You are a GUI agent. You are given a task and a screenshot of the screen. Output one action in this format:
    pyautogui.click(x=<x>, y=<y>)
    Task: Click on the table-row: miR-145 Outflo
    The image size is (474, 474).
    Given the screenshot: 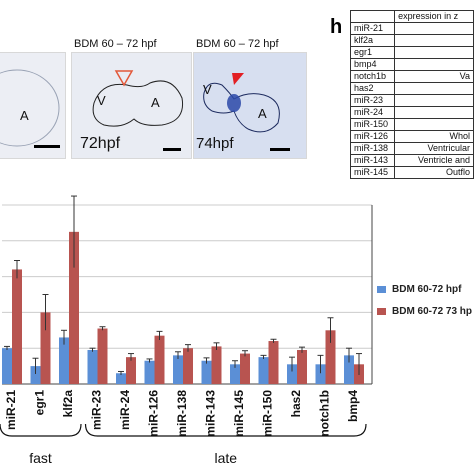 What is the action you would take?
    pyautogui.click(x=411, y=172)
    